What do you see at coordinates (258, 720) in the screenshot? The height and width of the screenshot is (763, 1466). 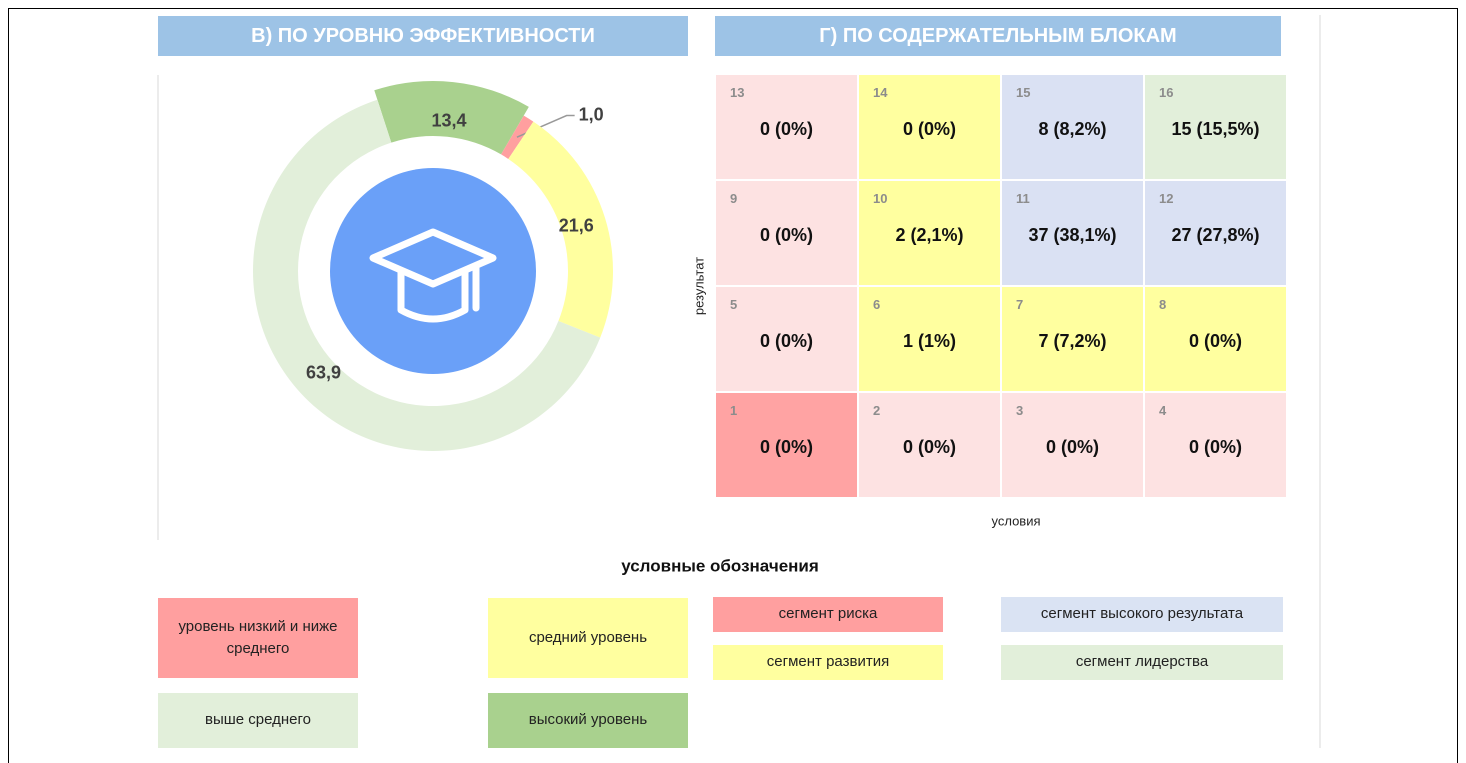 I see `legend-item: выше среднего` at bounding box center [258, 720].